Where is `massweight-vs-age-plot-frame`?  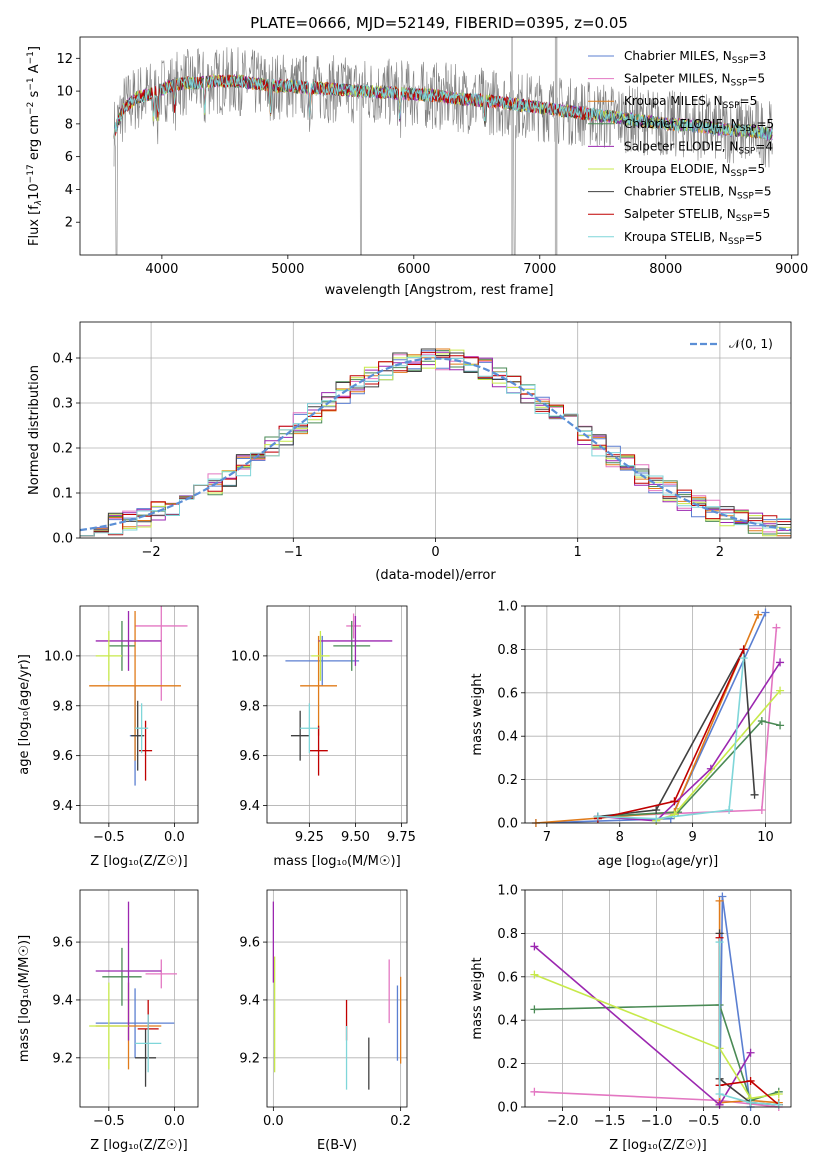 massweight-vs-age-plot-frame is located at coordinates (658, 714).